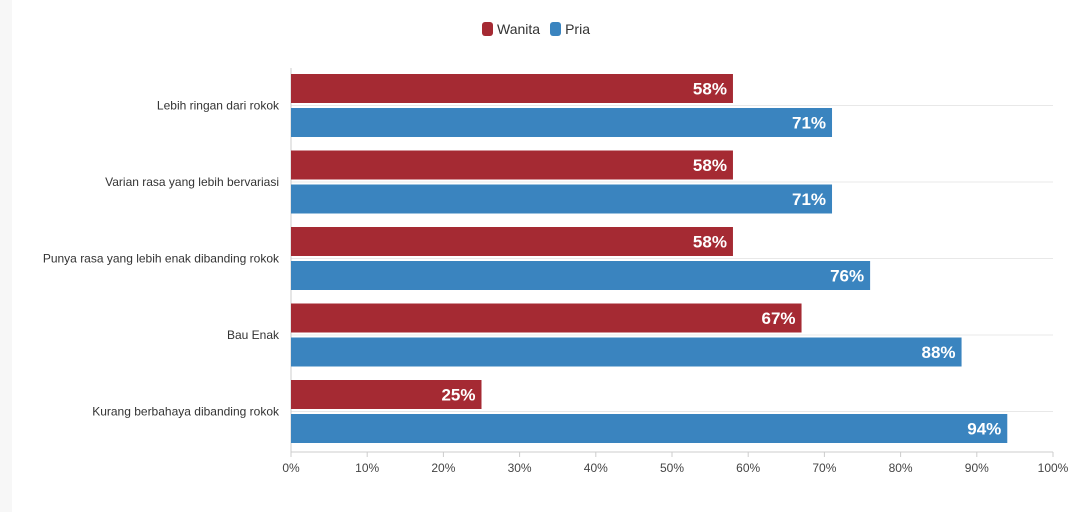 This screenshot has height=512, width=1072. What do you see at coordinates (577, 29) in the screenshot?
I see `legend-label-pria: Pria` at bounding box center [577, 29].